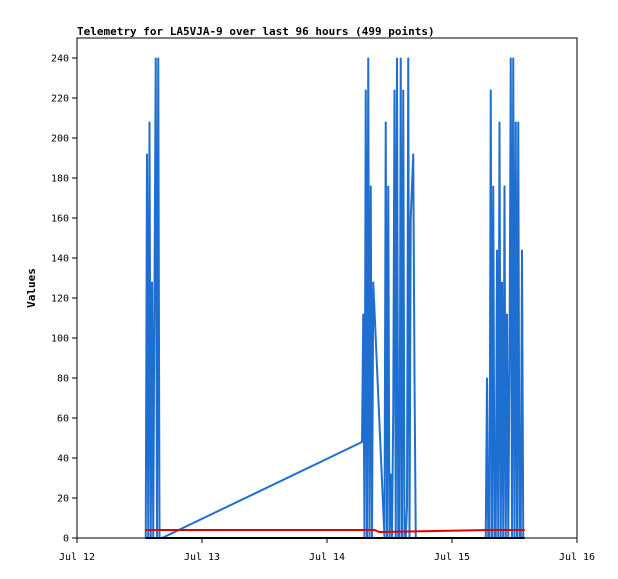  What do you see at coordinates (60, 139) in the screenshot?
I see `y-tick-label: 200` at bounding box center [60, 139].